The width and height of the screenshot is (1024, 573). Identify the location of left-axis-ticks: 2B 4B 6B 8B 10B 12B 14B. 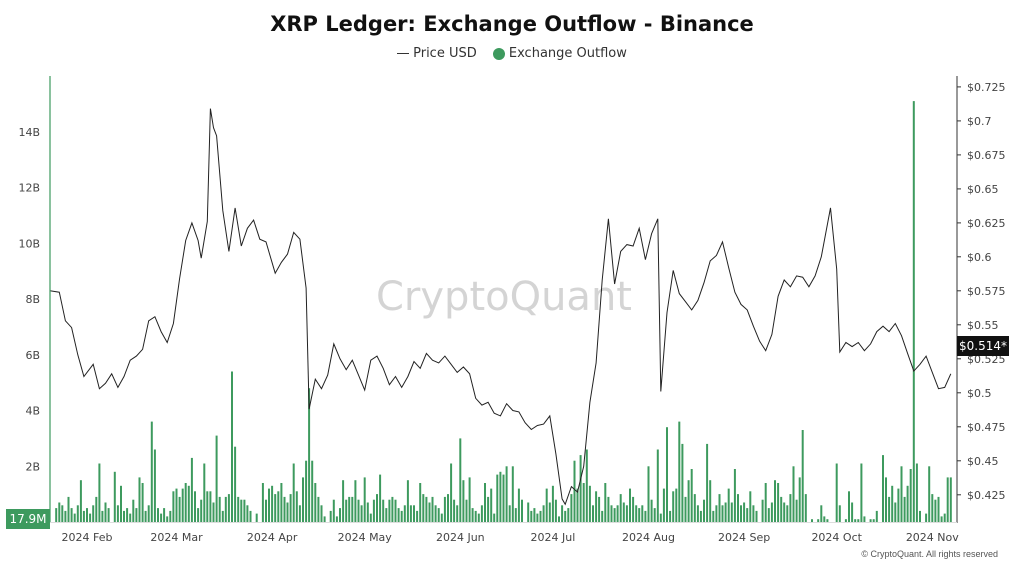
(29, 299).